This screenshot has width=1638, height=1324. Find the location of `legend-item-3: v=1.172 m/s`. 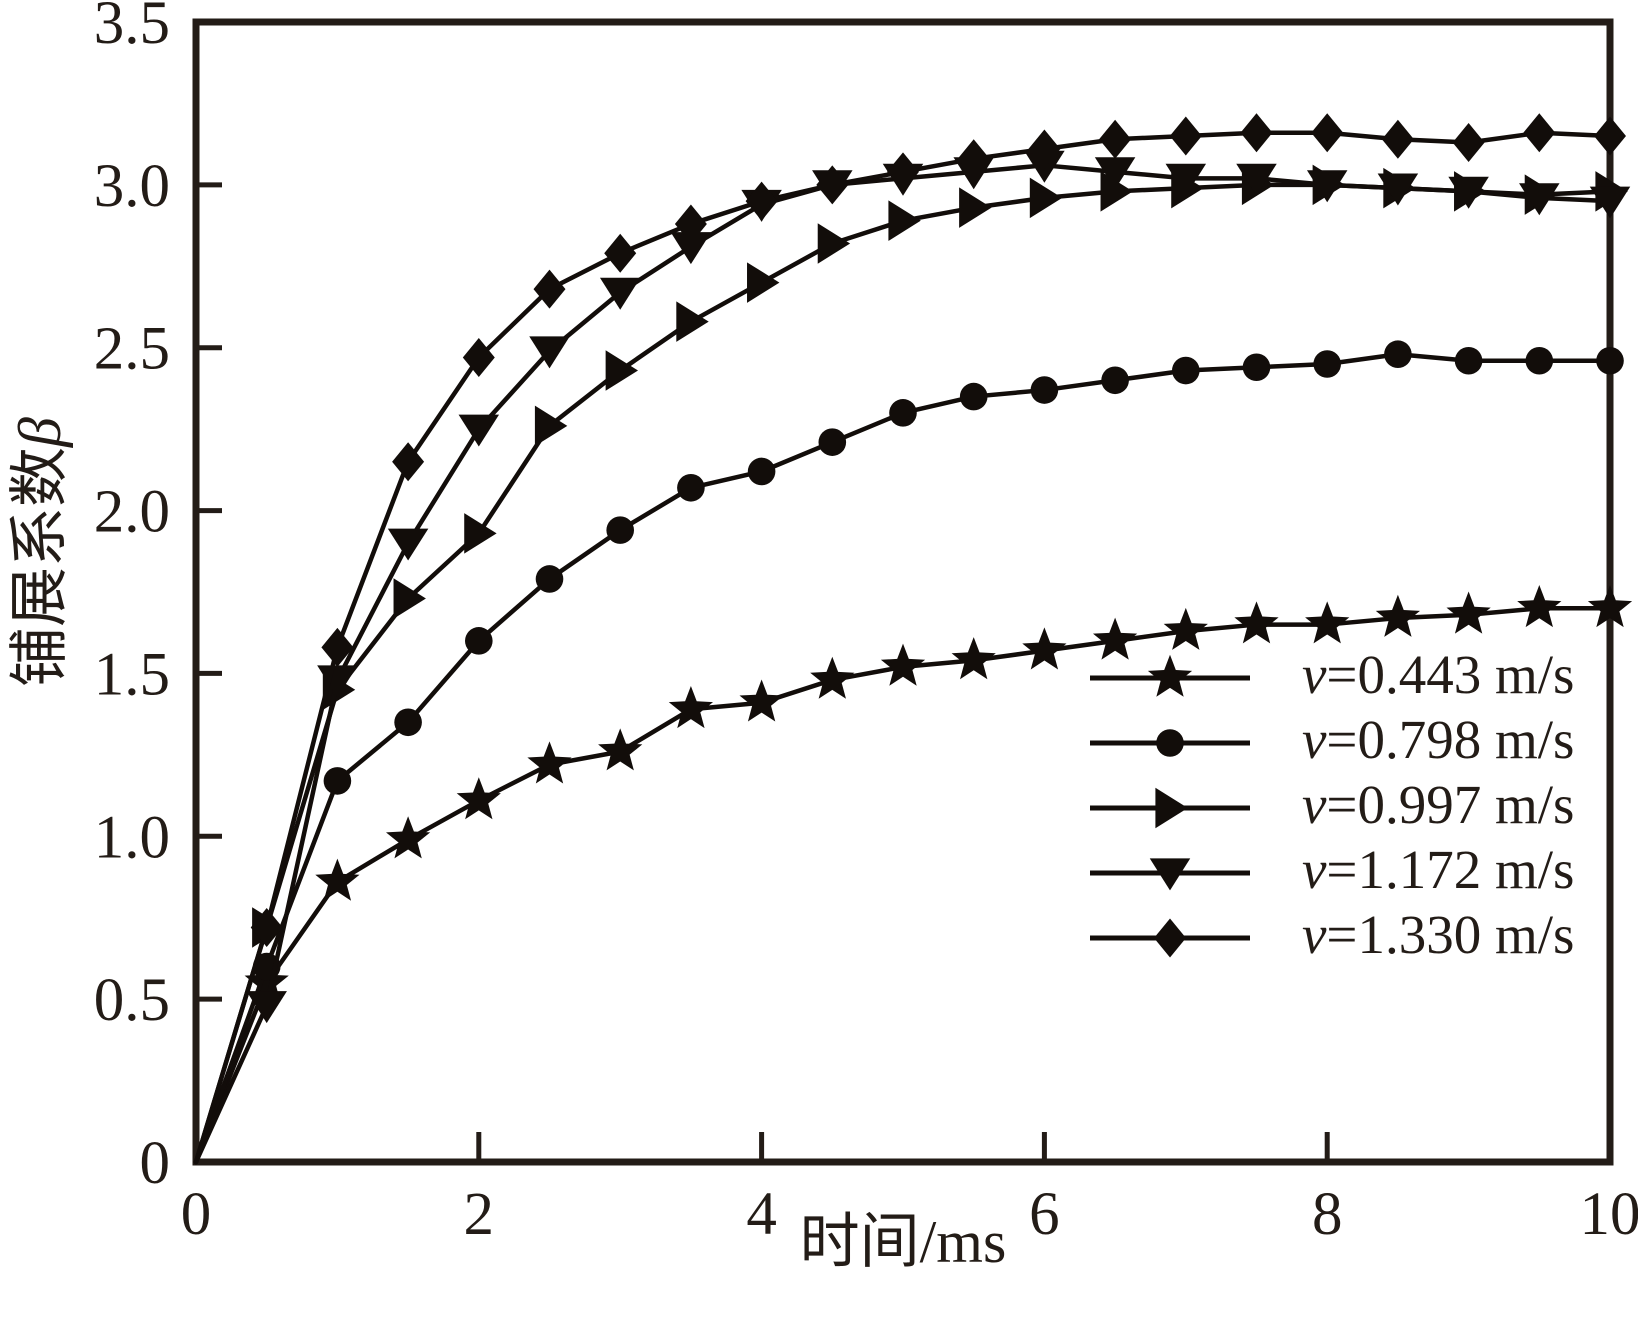

legend-item-3: v=1.172 m/s is located at coordinates (1332, 869).